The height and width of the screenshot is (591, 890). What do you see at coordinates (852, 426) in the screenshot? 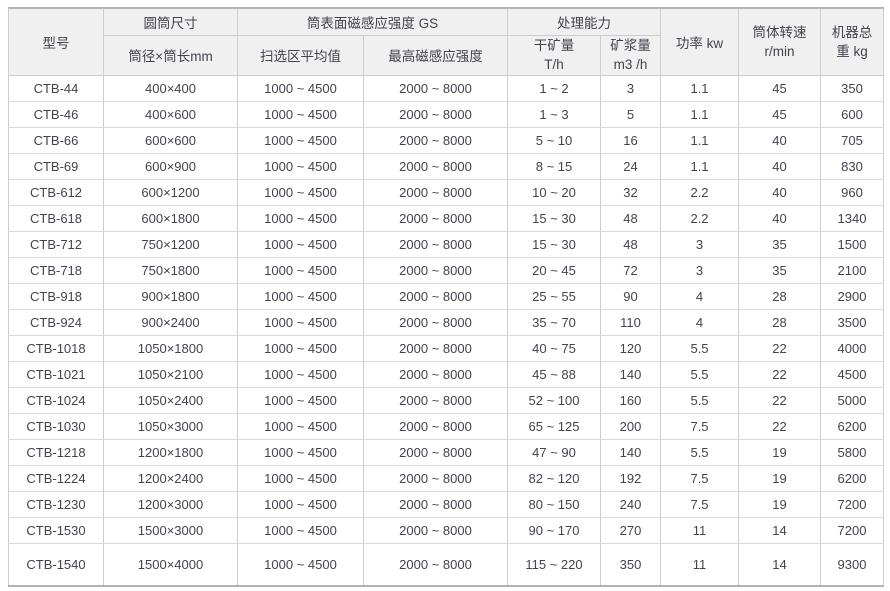
I see `value-cell: 6200` at bounding box center [852, 426].